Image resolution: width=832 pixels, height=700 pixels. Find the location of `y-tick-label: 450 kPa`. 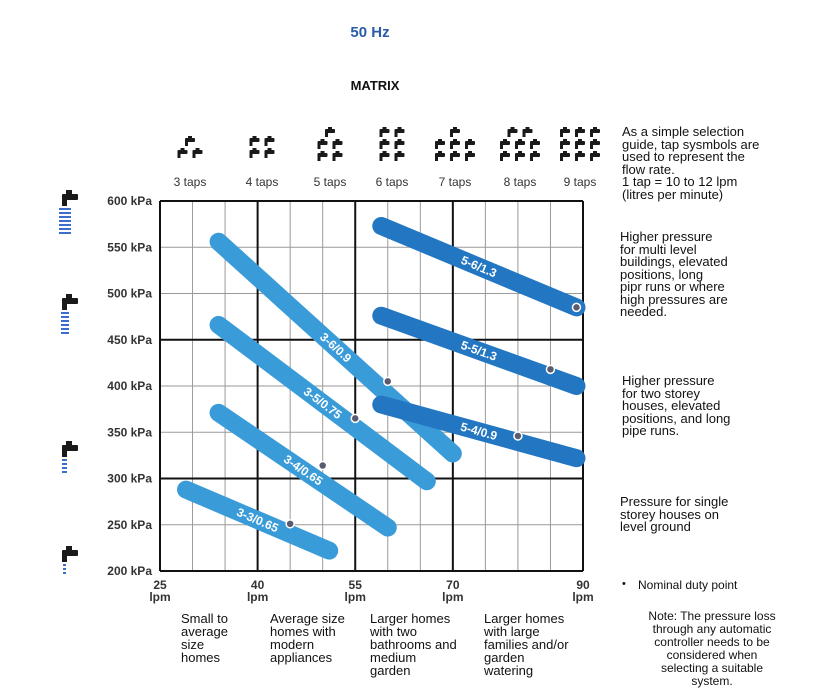

y-tick-label: 450 kPa is located at coordinates (129, 340).